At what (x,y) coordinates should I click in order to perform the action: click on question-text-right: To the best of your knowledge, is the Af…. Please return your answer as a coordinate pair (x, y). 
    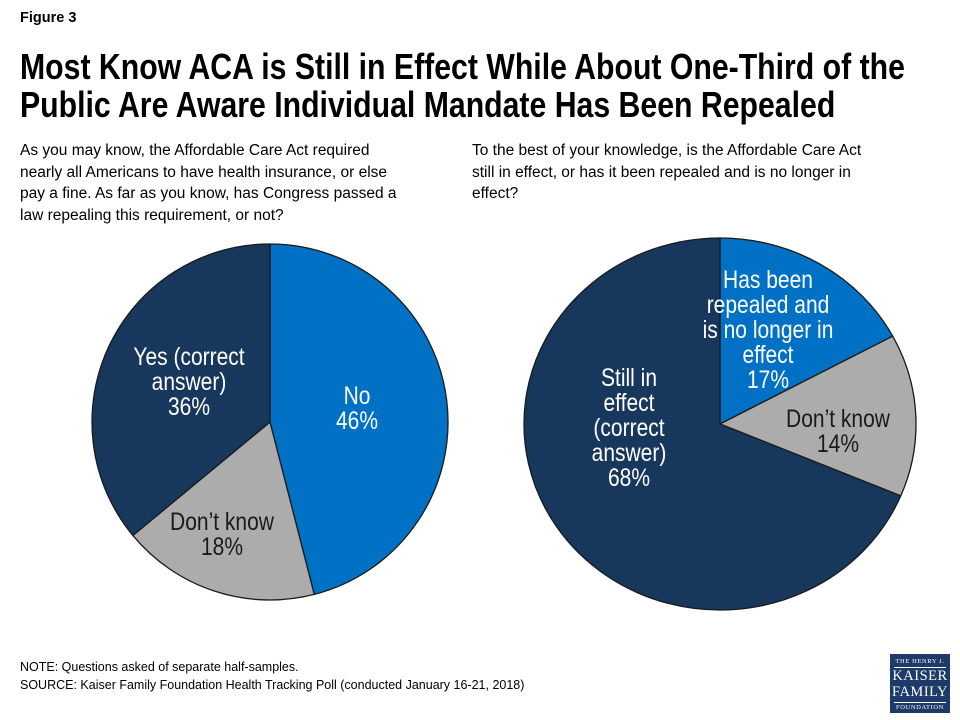
    Looking at the image, I should click on (667, 172).